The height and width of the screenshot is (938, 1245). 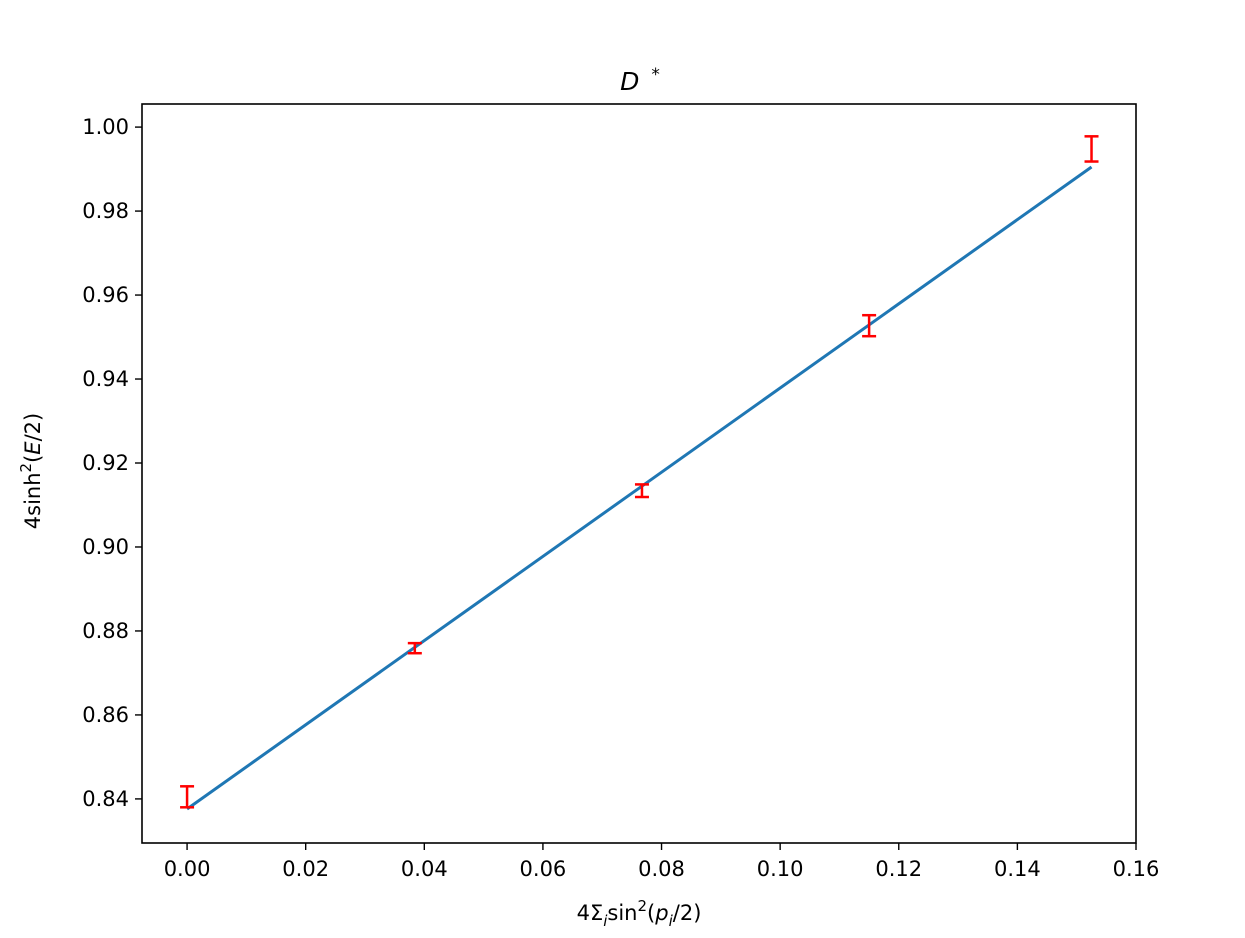 What do you see at coordinates (543, 869) in the screenshot?
I see `x-tick-label: 0.06` at bounding box center [543, 869].